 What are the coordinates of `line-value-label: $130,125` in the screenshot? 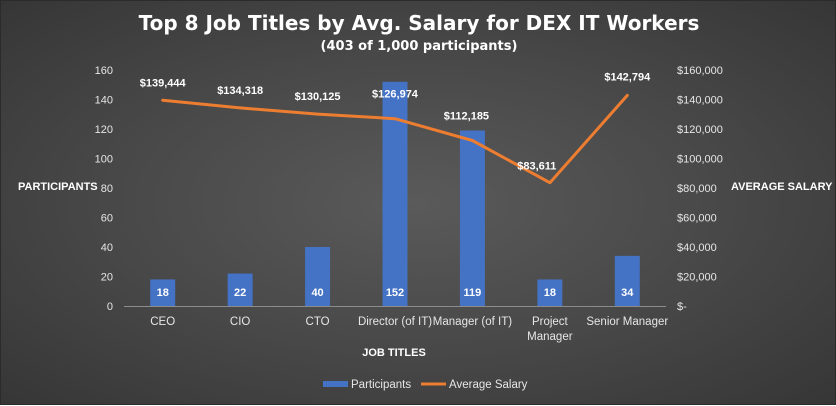 It's located at (318, 97).